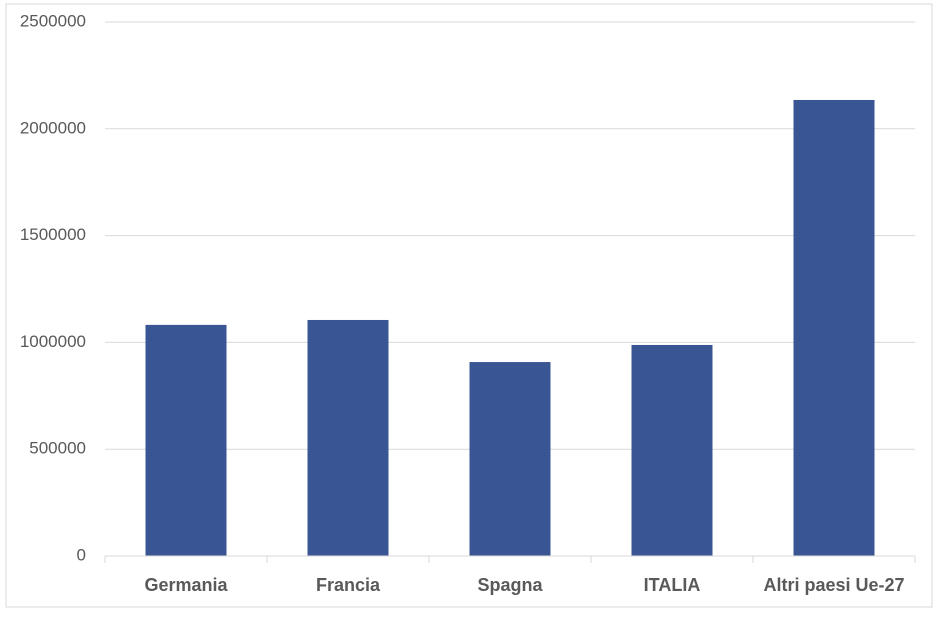  What do you see at coordinates (81, 554) in the screenshot?
I see `y-tick-label: 0` at bounding box center [81, 554].